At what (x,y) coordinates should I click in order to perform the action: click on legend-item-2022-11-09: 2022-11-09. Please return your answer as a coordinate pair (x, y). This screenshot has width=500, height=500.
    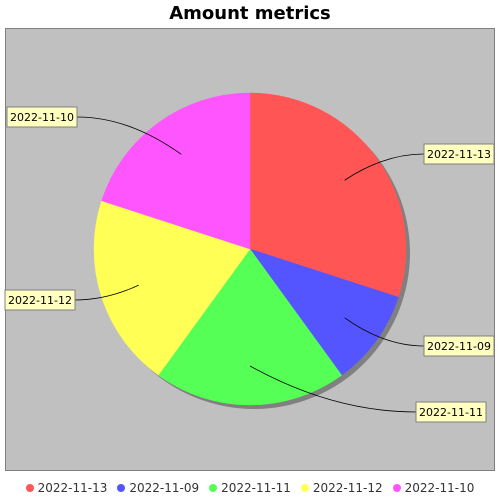
    Looking at the image, I should click on (158, 488).